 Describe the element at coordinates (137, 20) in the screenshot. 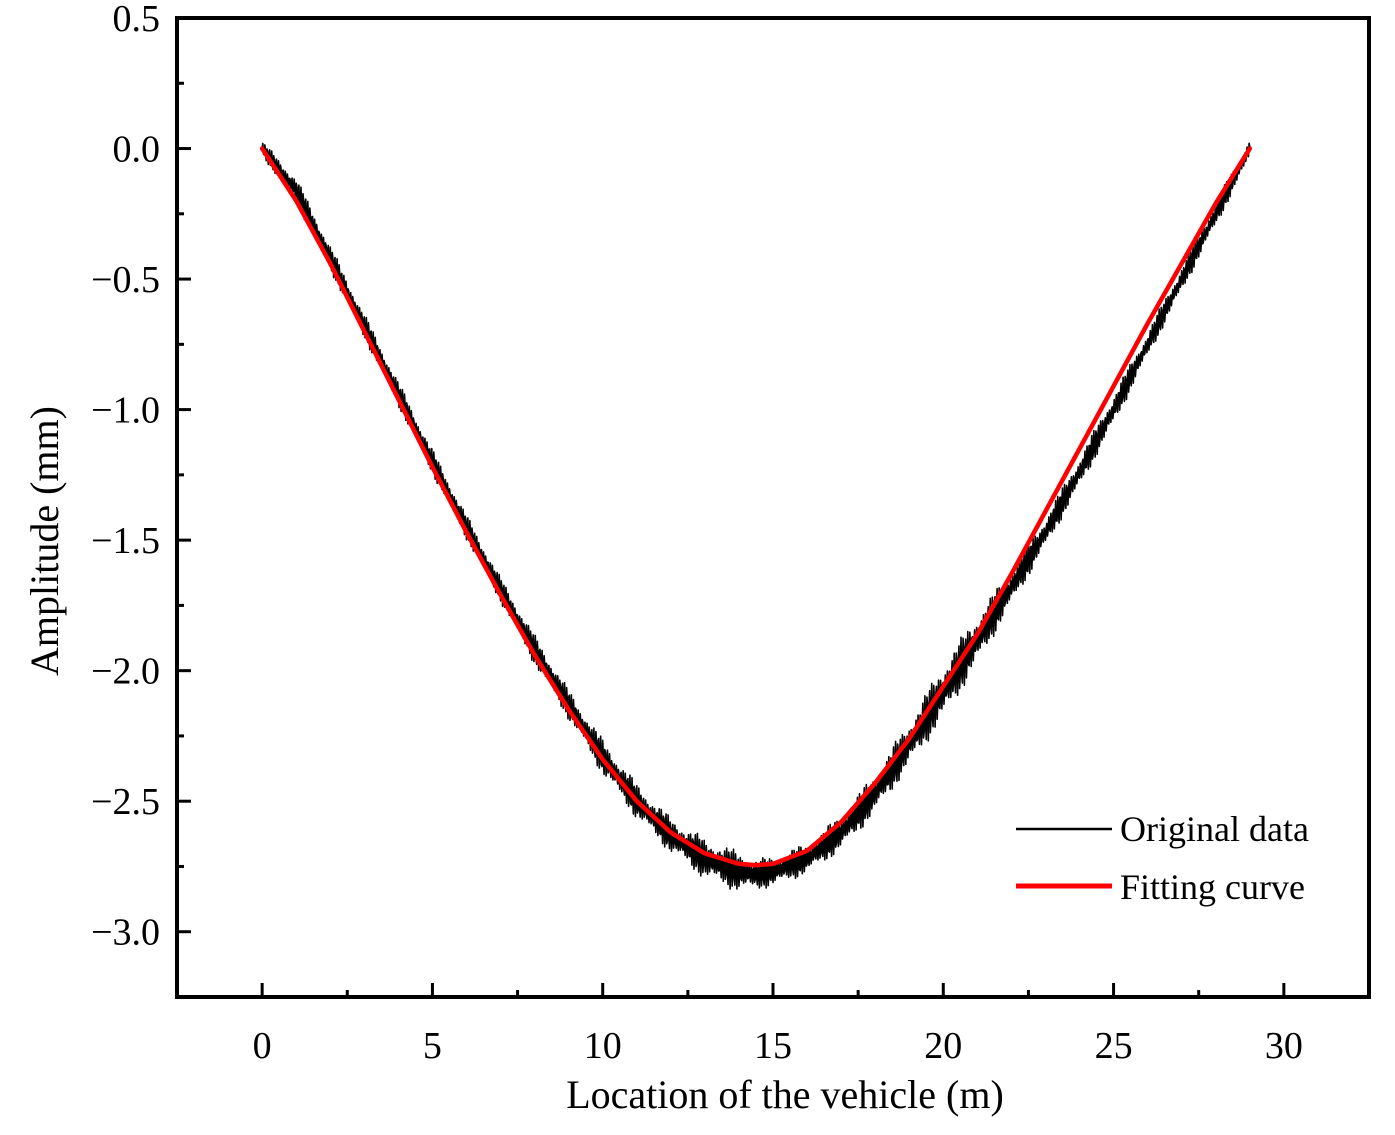

I see `y-tick-label-0: 0.5` at that location.